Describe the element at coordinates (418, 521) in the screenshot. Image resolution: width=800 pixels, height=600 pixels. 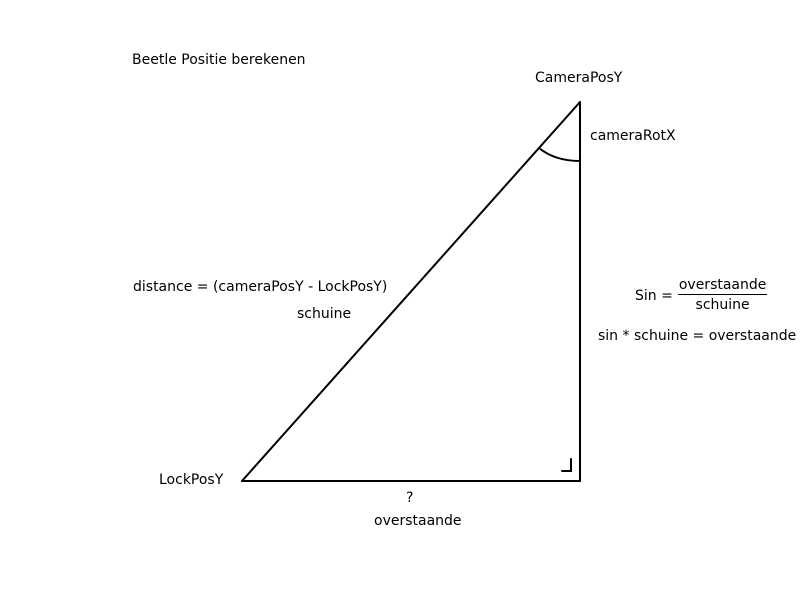
I see `bottom-side-label: overstaande` at that location.